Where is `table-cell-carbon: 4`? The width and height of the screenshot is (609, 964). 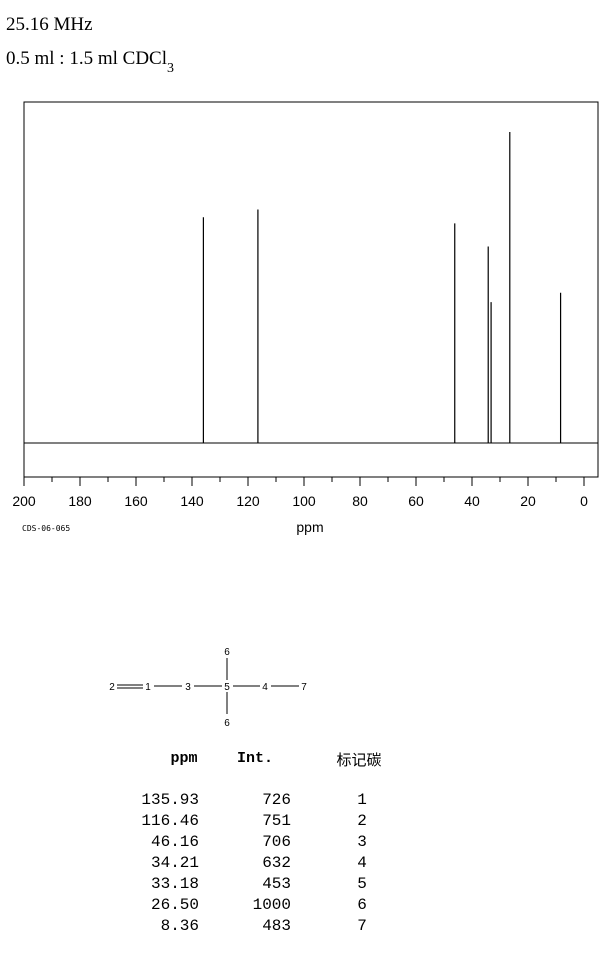 table-cell-carbon: 4 is located at coordinates (362, 863).